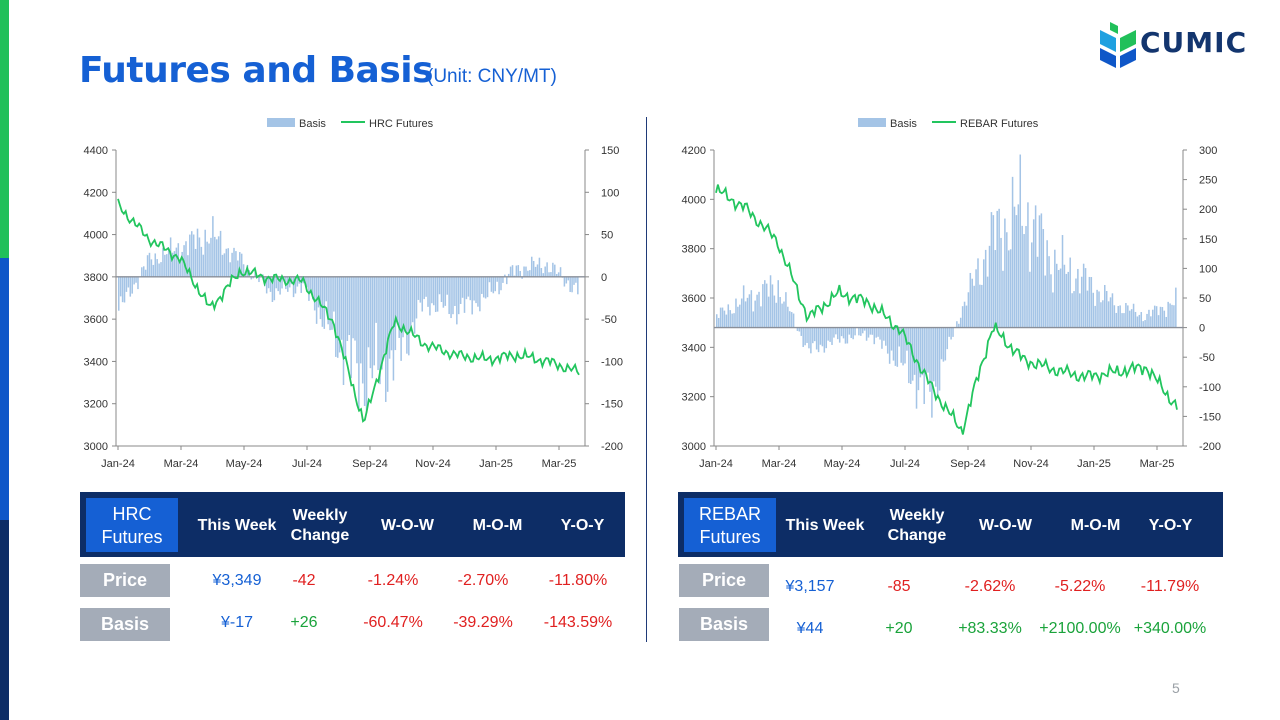  Describe the element at coordinates (1208, 151) in the screenshot. I see `y-right-tick-label: 300` at that location.